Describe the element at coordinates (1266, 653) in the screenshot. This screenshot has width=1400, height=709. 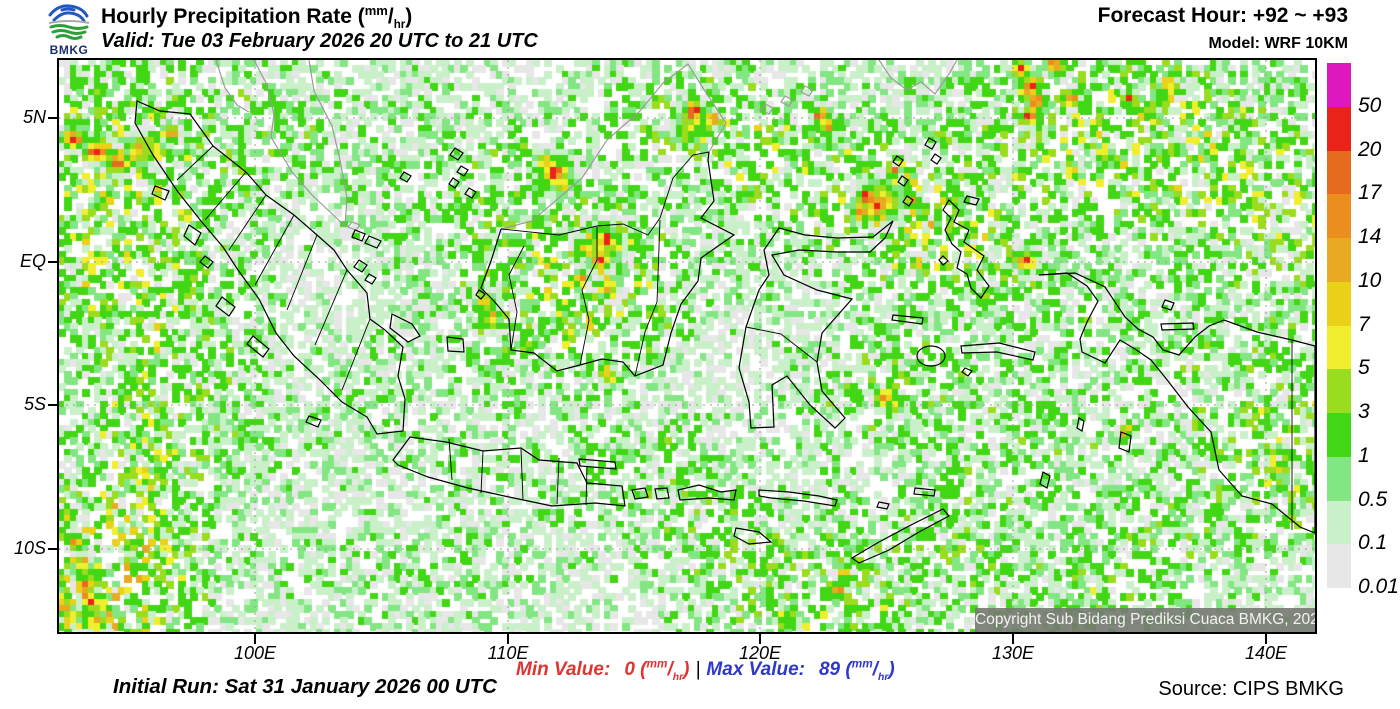
I see `lon-tick-label: 140E` at that location.